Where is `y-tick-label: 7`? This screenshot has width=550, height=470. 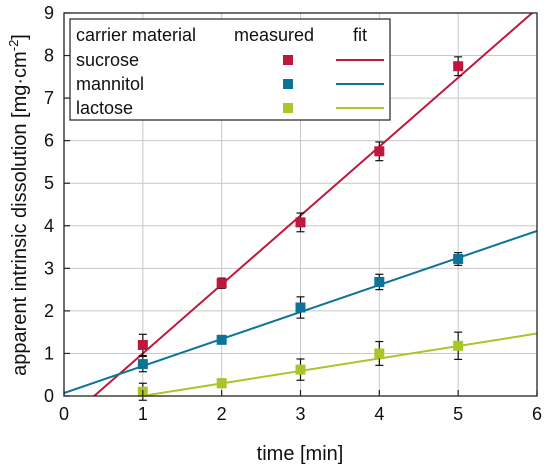
y-tick-label: 7 is located at coordinates (49, 98).